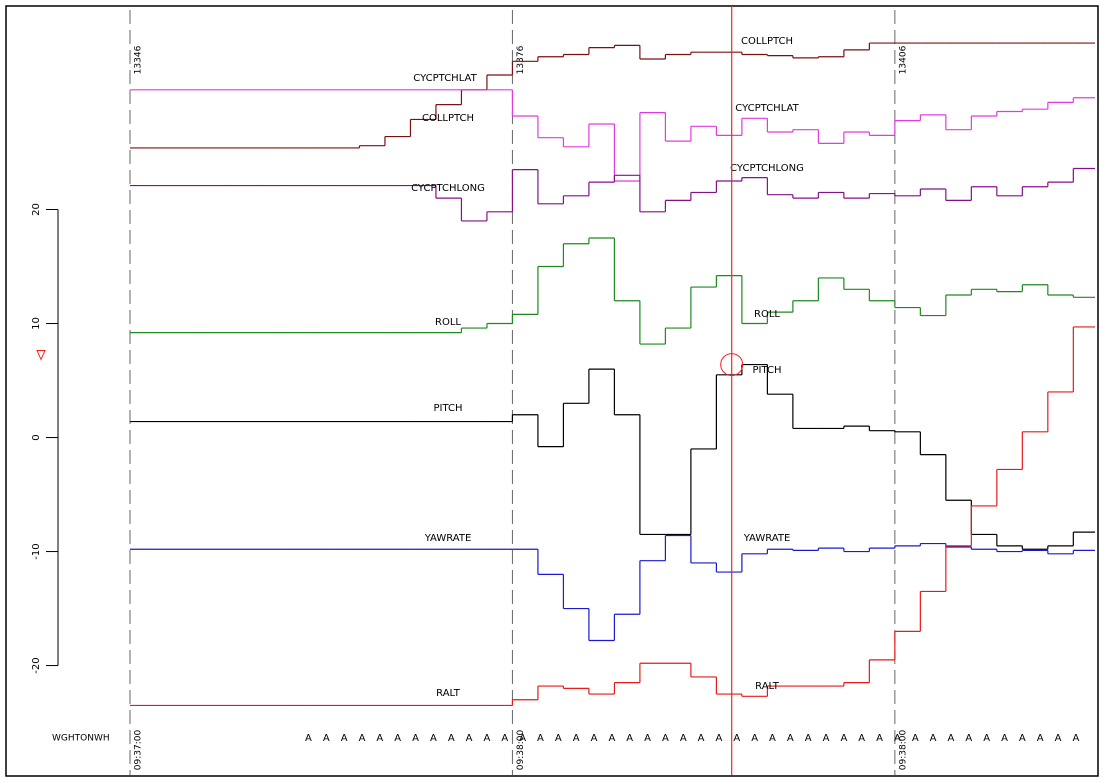 This screenshot has width=1105, height=783. What do you see at coordinates (36, 551) in the screenshot?
I see `y-tick-label: -10` at bounding box center [36, 551].